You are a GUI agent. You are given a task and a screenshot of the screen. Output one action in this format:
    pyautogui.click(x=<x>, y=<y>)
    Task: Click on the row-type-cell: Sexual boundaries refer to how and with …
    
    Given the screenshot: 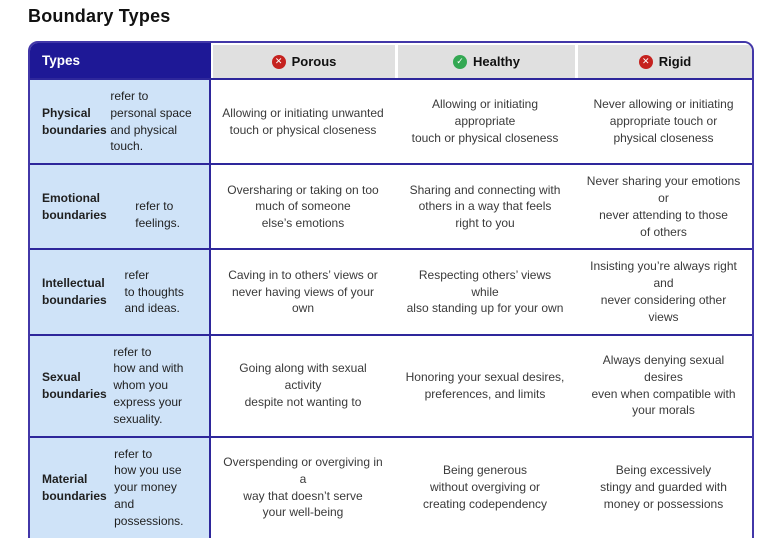 What is the action you would take?
    pyautogui.click(x=120, y=385)
    